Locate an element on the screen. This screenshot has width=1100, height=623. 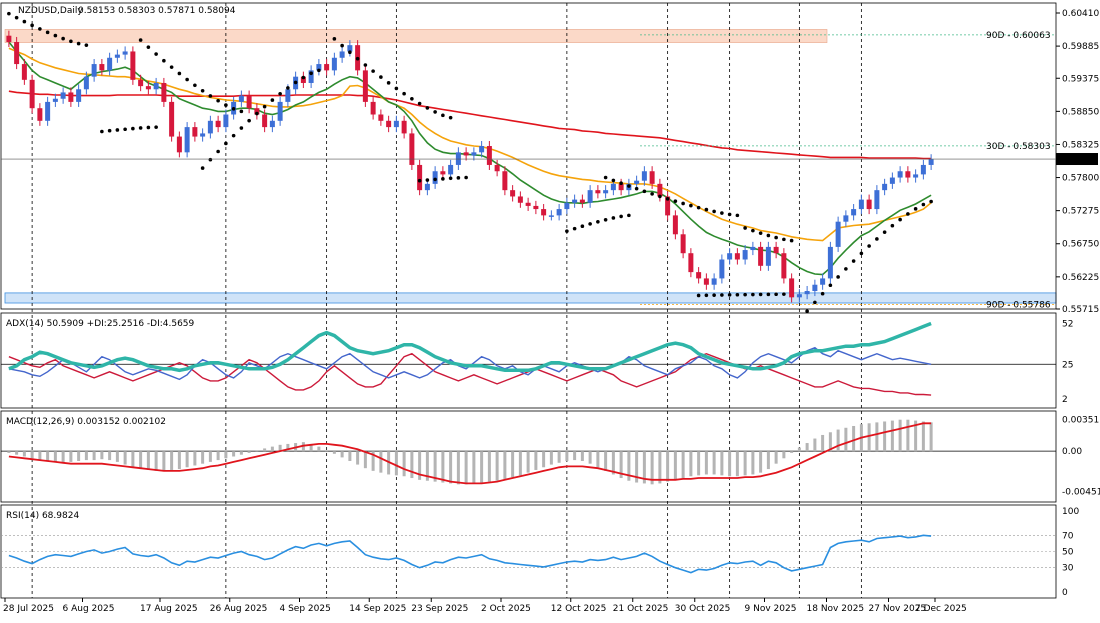
date-tick-label: 6 Aug 2025 is located at coordinates (89, 609).